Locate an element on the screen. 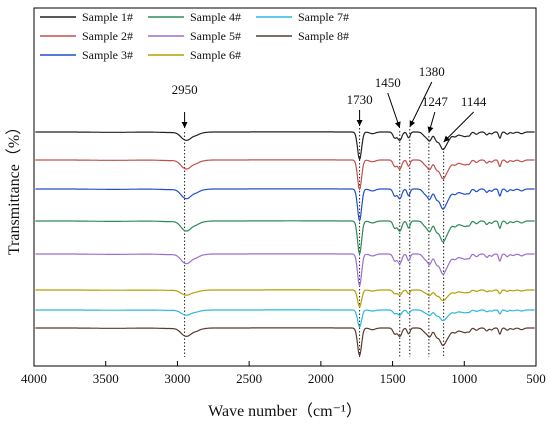 The image size is (550, 425). peak-label: 1247 is located at coordinates (435, 101).